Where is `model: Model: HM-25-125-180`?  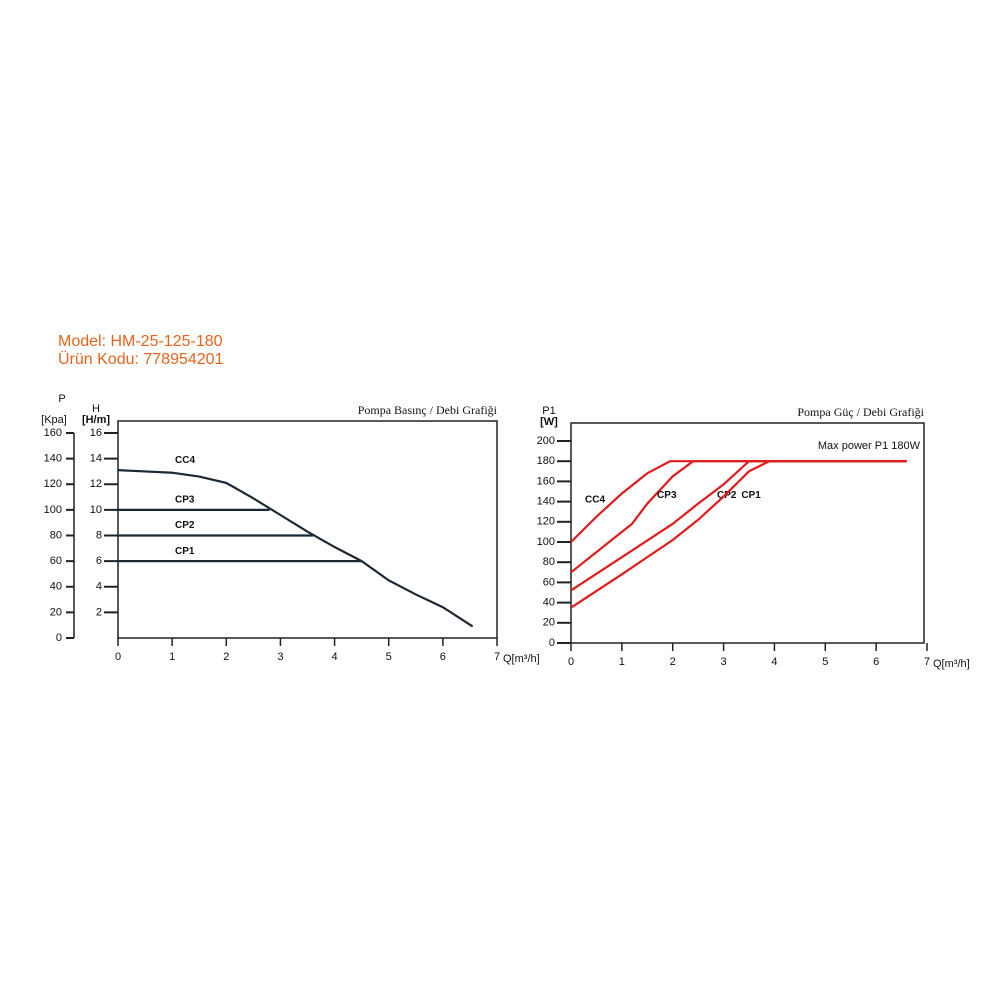 model: Model: HM-25-125-180 is located at coordinates (140, 341).